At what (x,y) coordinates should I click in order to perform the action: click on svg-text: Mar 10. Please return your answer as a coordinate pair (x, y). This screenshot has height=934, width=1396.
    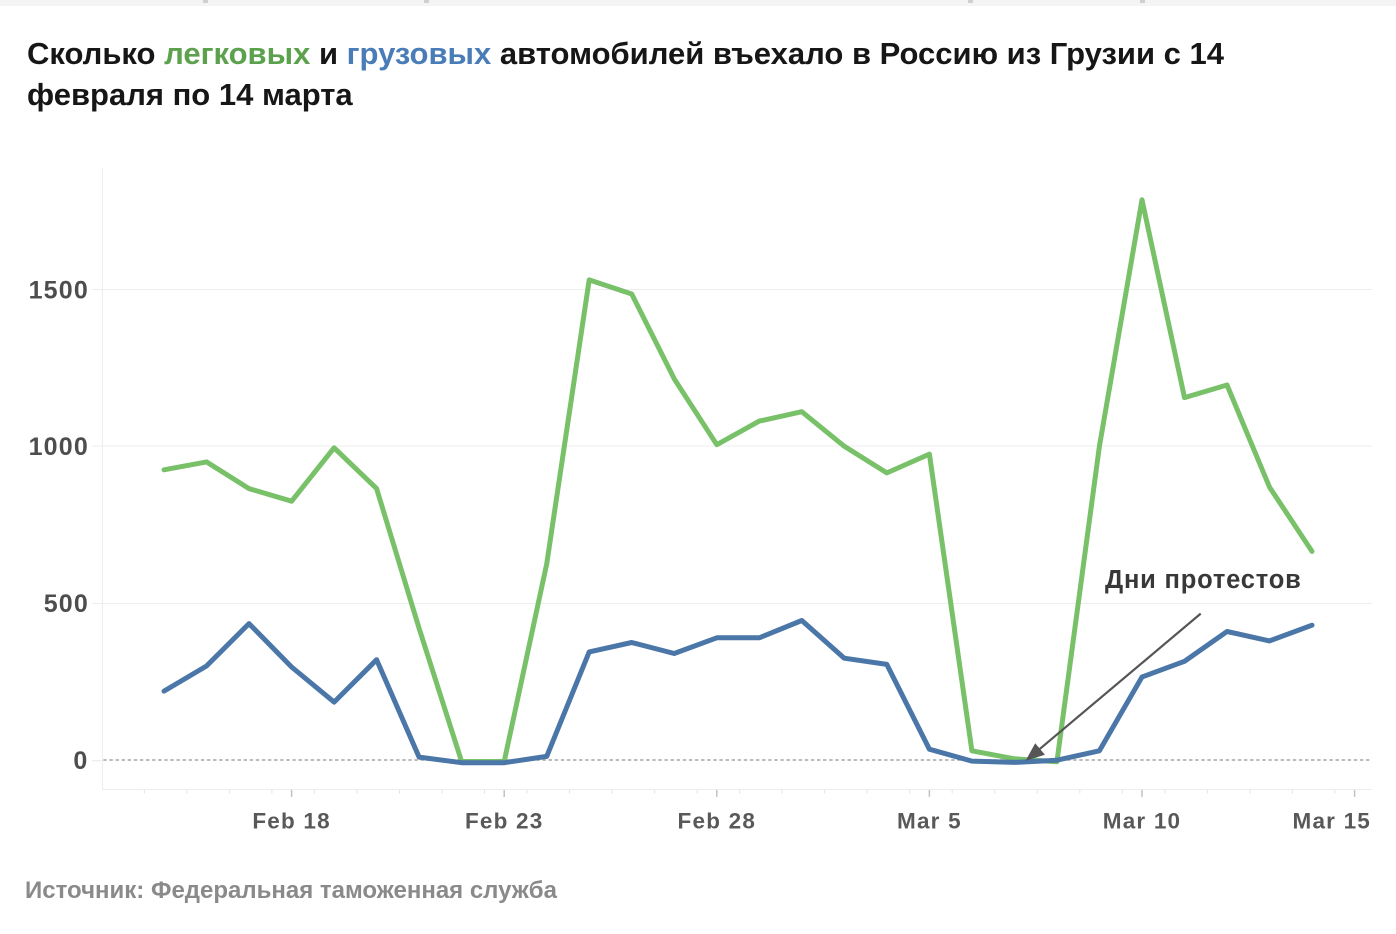
    Looking at the image, I should click on (1142, 821).